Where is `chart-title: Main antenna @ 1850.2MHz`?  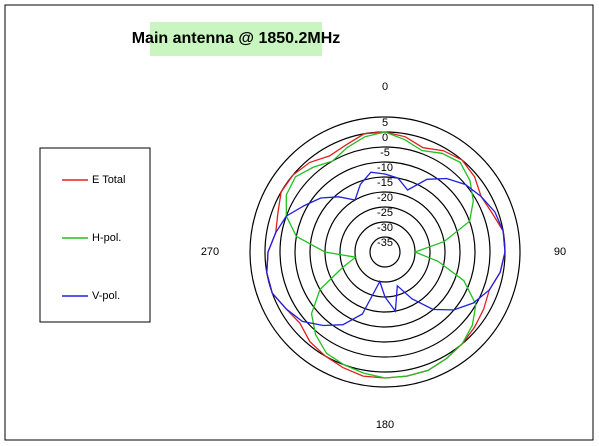 chart-title: Main antenna @ 1850.2MHz is located at coordinates (236, 38).